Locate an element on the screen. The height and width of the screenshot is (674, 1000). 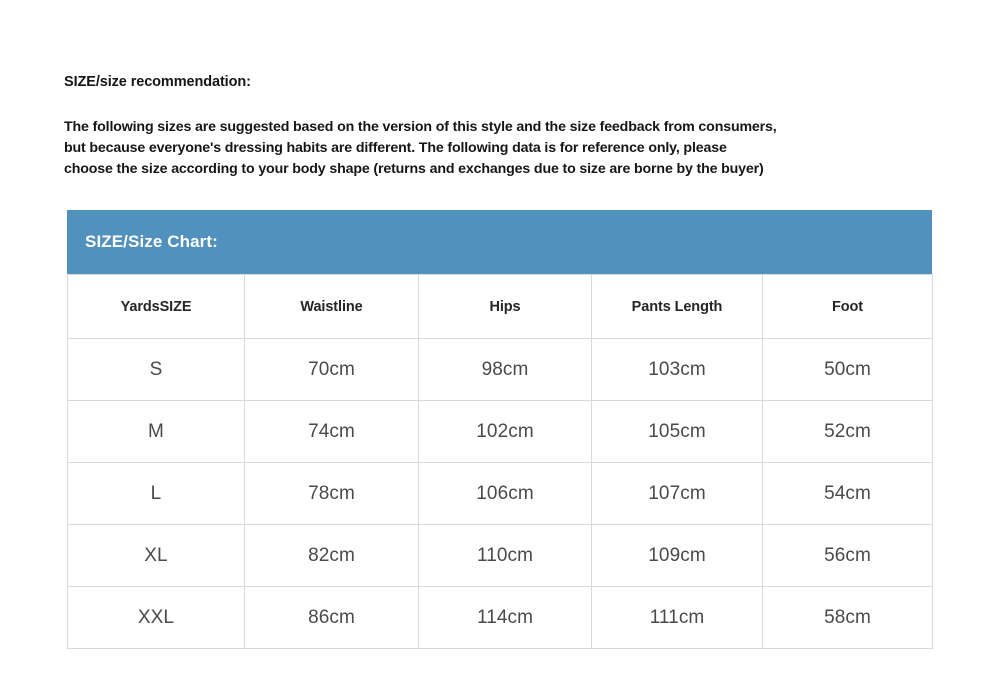
cell-size: XXL is located at coordinates (156, 617).